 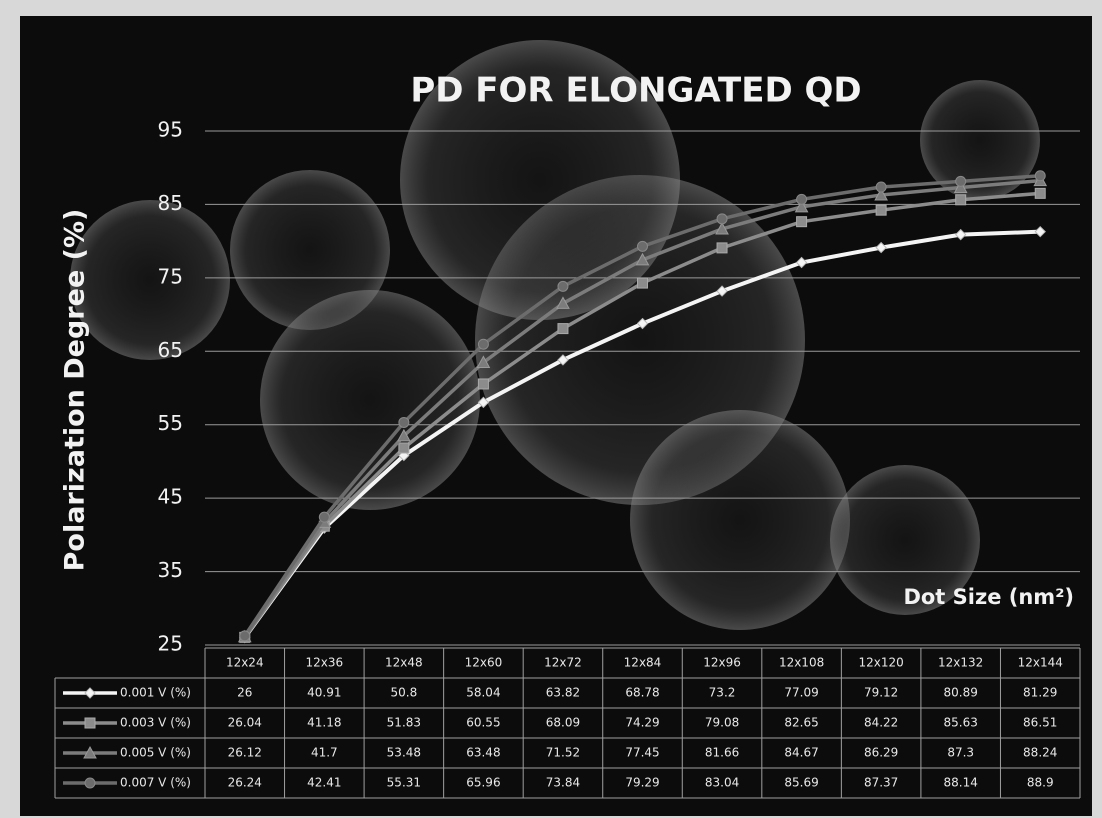 What do you see at coordinates (801, 783) in the screenshot?
I see `table-value: 85.69` at bounding box center [801, 783].